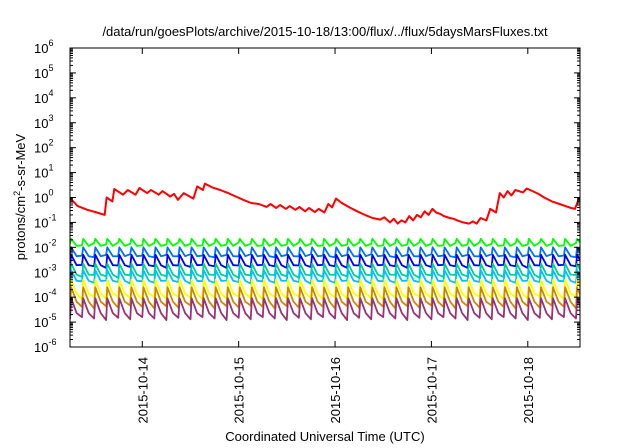 Image resolution: width=640 pixels, height=448 pixels. I want to click on y-tick-label: 10³, so click(43, 122).